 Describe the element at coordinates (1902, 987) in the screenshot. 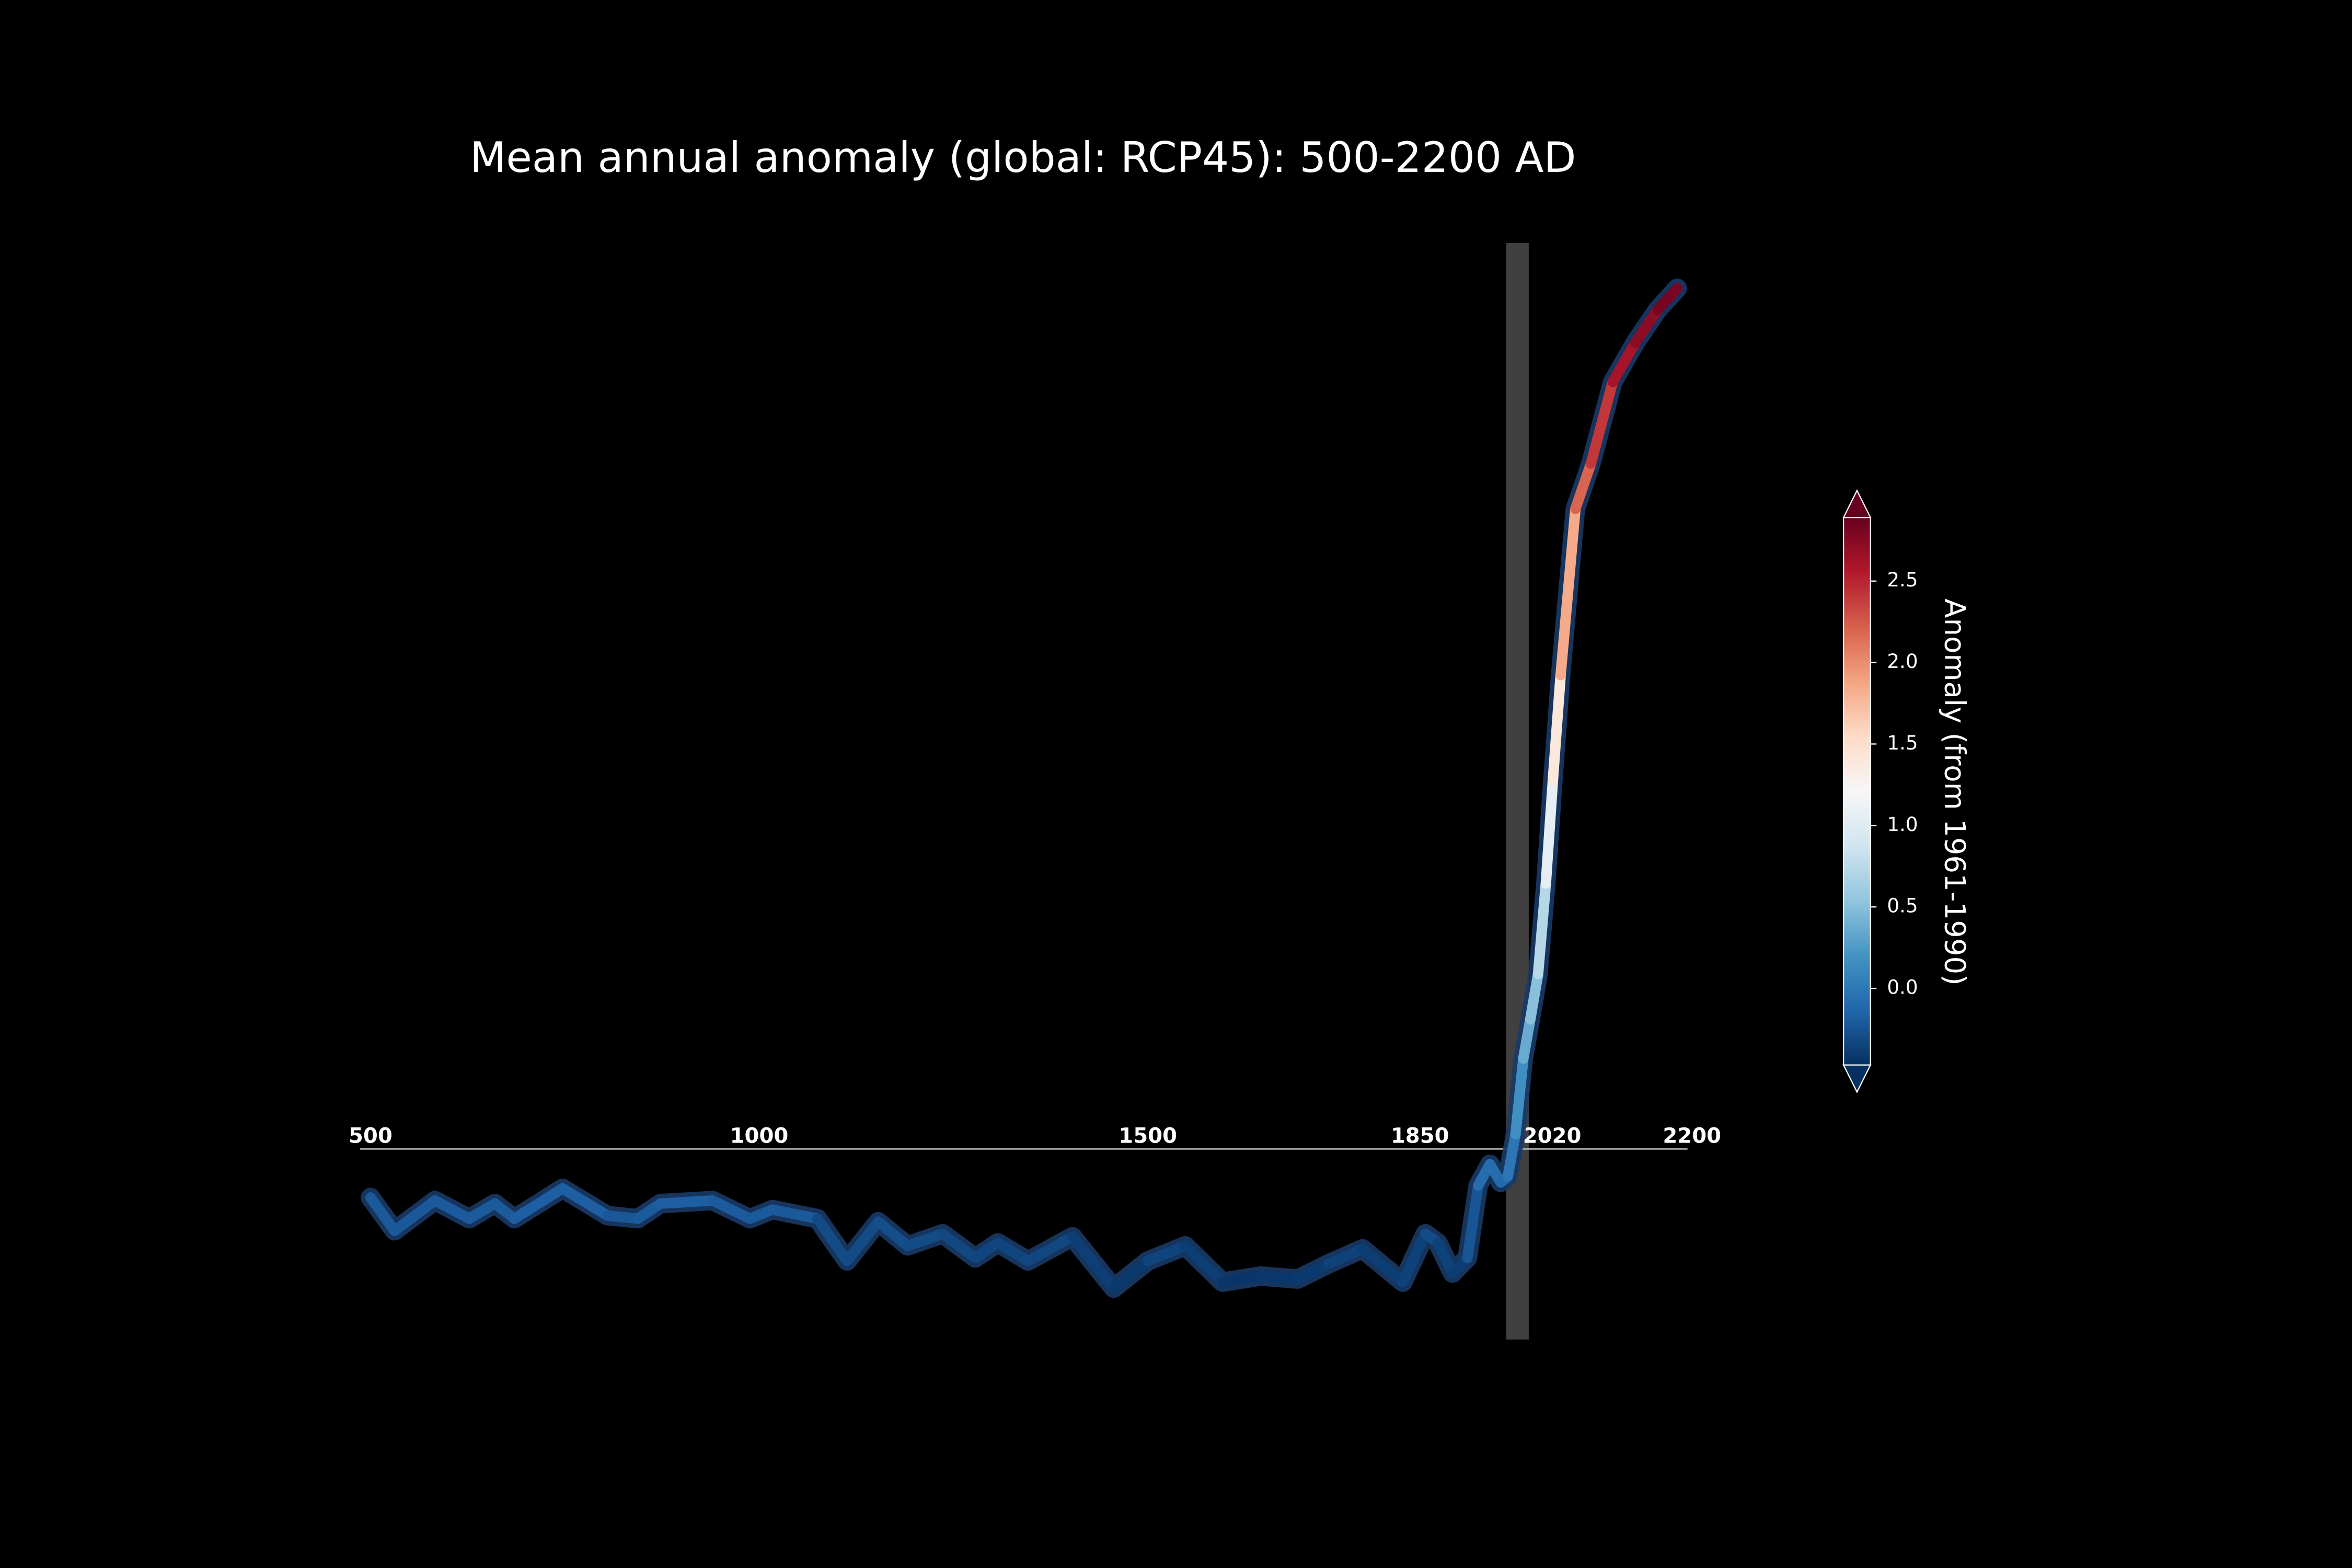

I see `colorbar-tick-label: 0.0` at that location.